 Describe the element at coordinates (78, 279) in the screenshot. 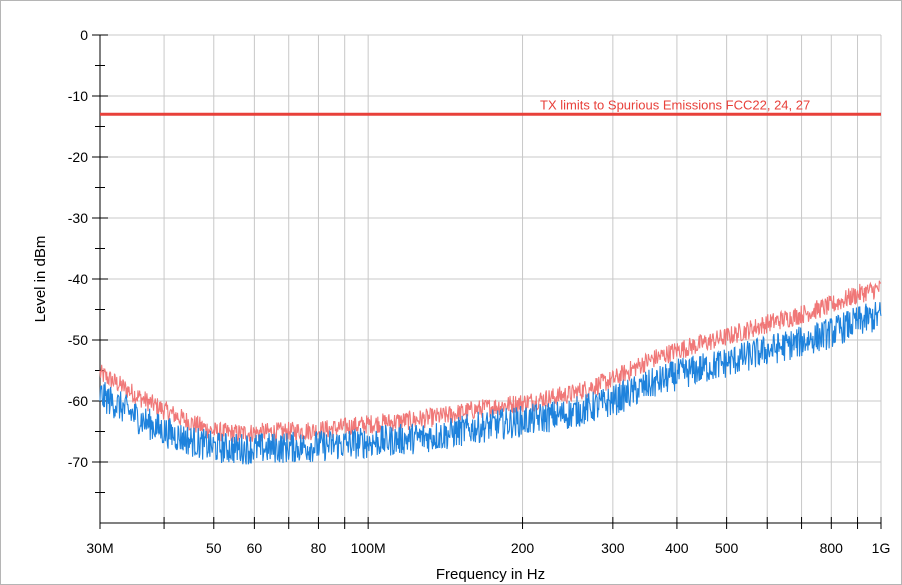

I see `y-tick-label: -40` at that location.